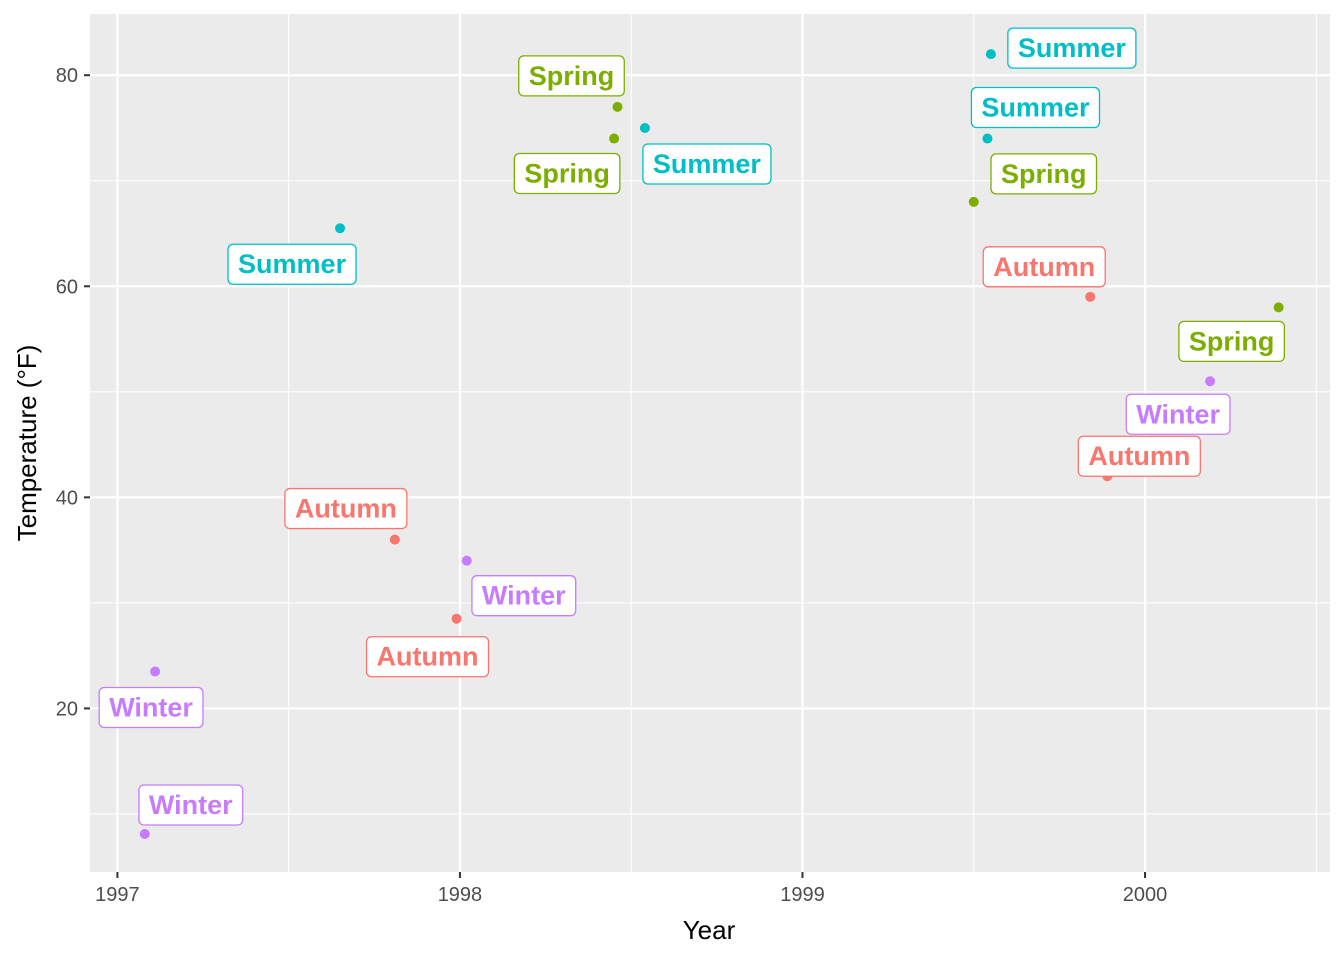  I want to click on y-tick-label: 80, so click(67, 76).